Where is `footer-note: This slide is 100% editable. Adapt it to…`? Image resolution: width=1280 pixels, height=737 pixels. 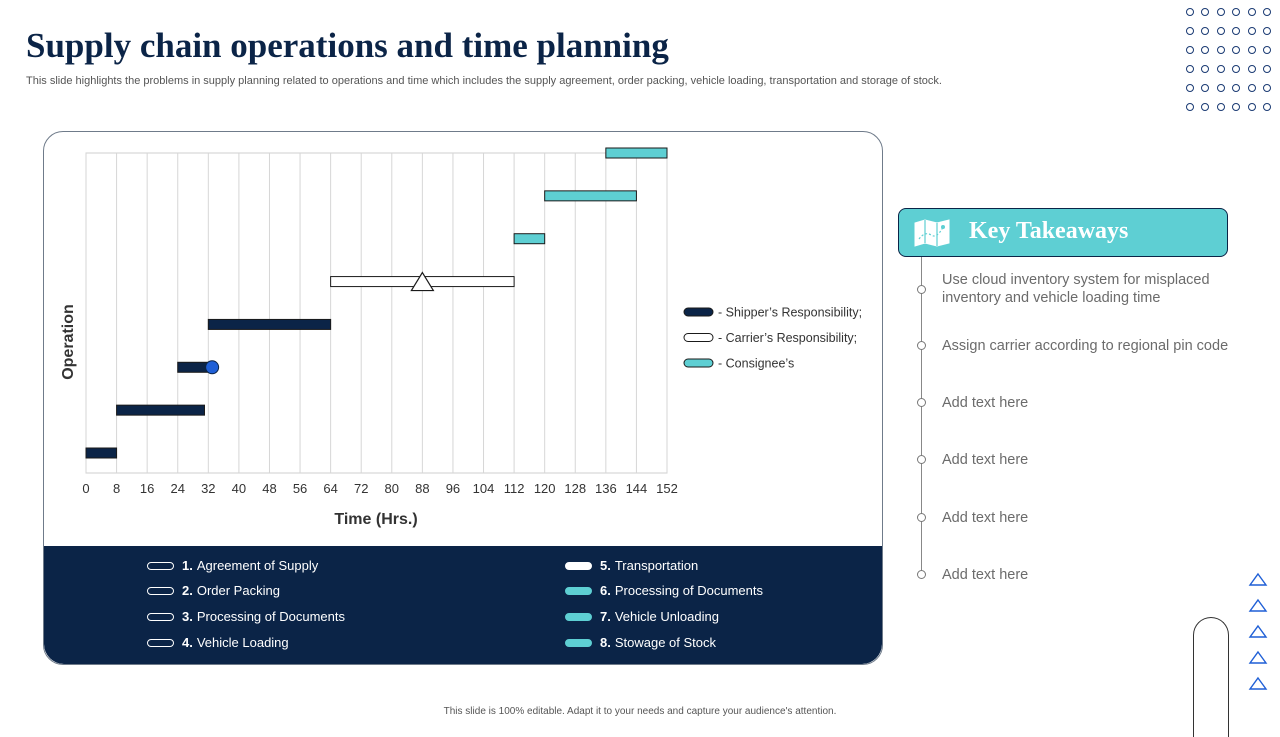 footer-note: This slide is 100% editable. Adapt it to… is located at coordinates (640, 711).